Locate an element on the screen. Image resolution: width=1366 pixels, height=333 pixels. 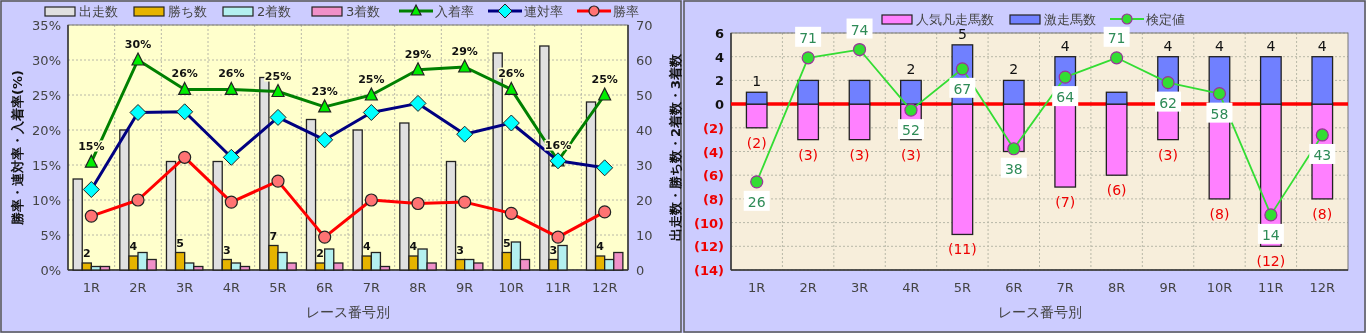
y-tick-label: 35% is located at coordinates (46, 25).